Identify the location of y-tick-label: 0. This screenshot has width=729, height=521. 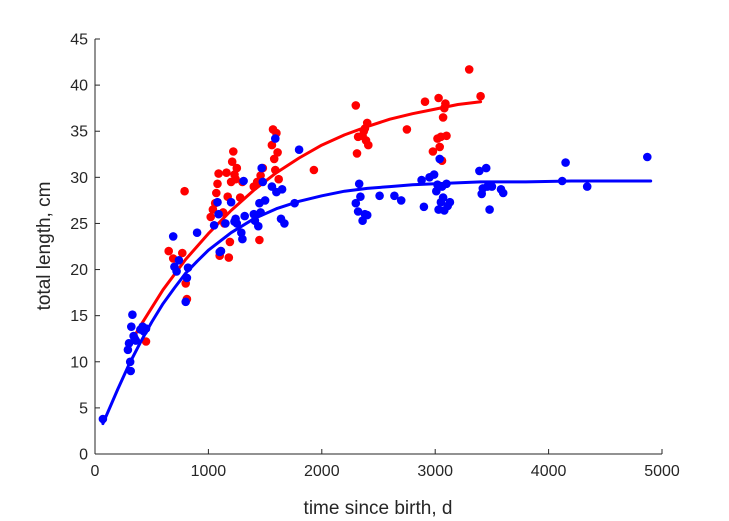
(83, 455).